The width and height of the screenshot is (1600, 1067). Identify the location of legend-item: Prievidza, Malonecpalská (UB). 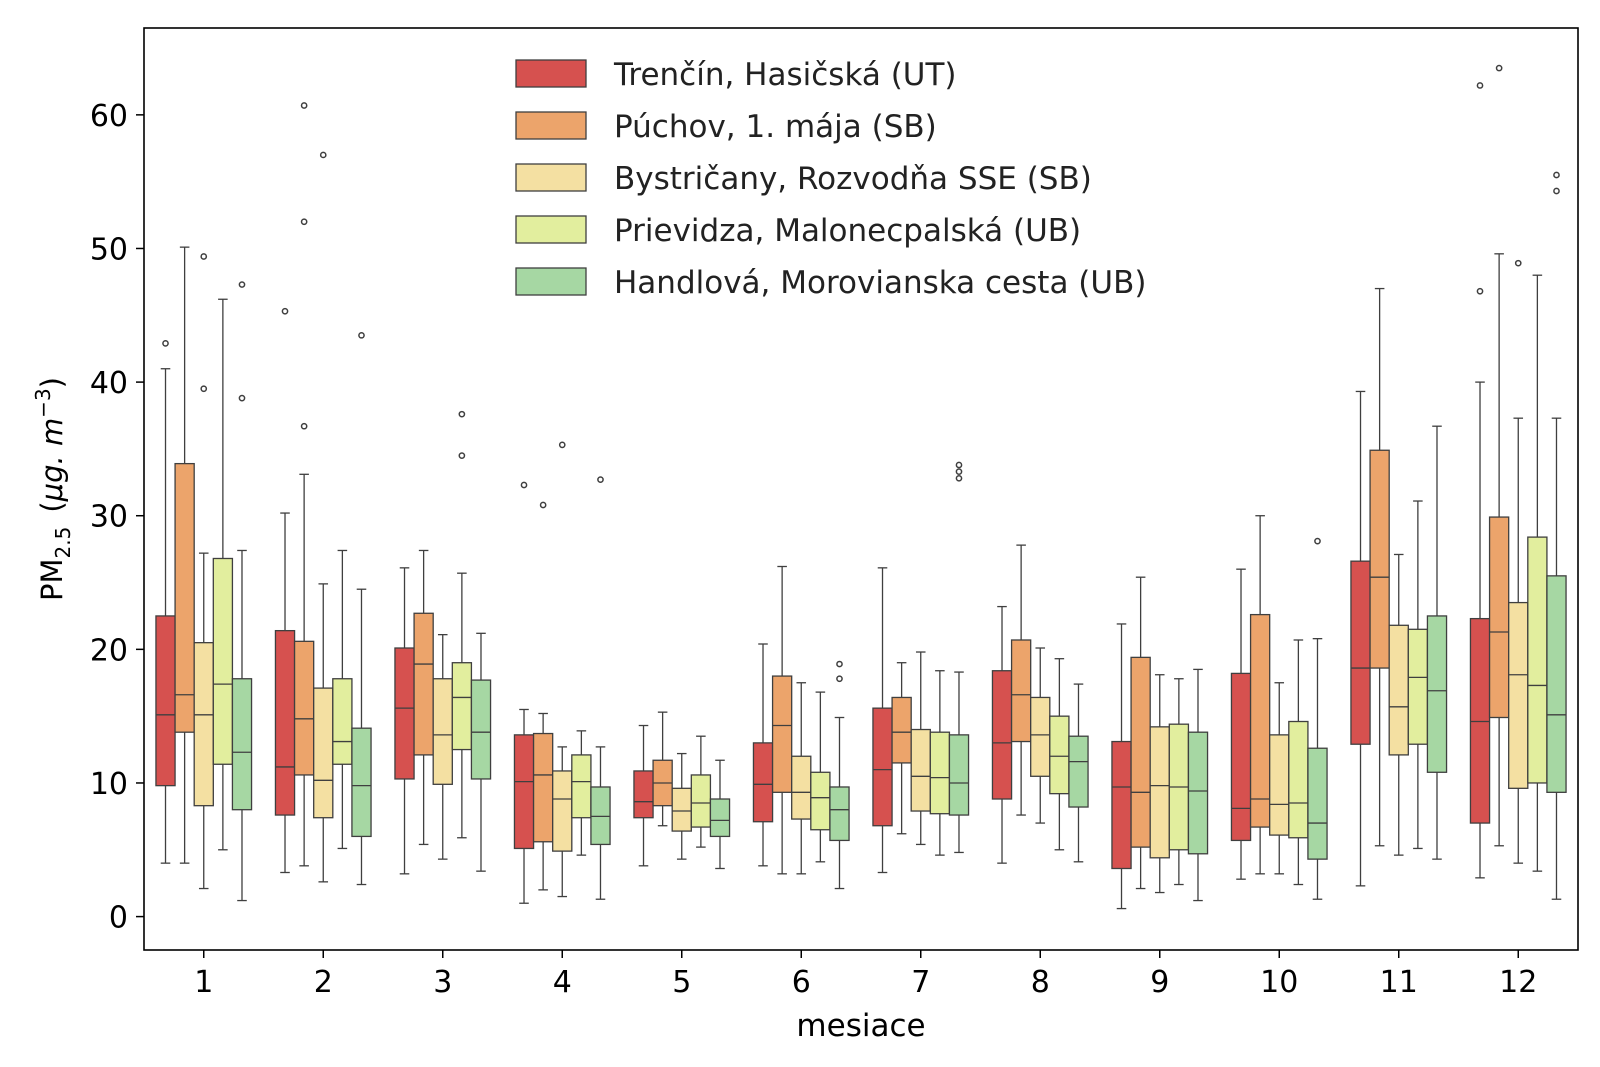
(798, 231).